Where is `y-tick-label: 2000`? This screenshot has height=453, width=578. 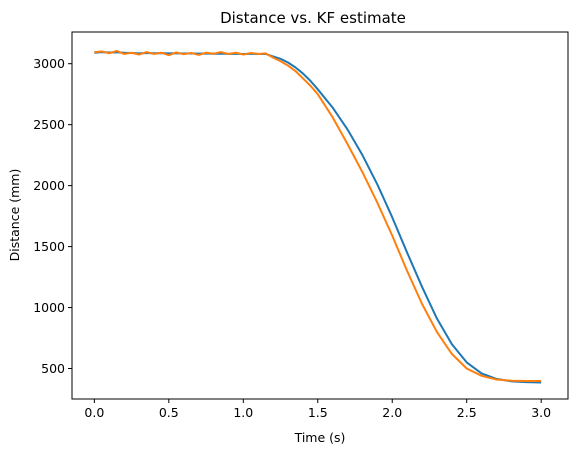 y-tick-label: 2000 is located at coordinates (49, 185).